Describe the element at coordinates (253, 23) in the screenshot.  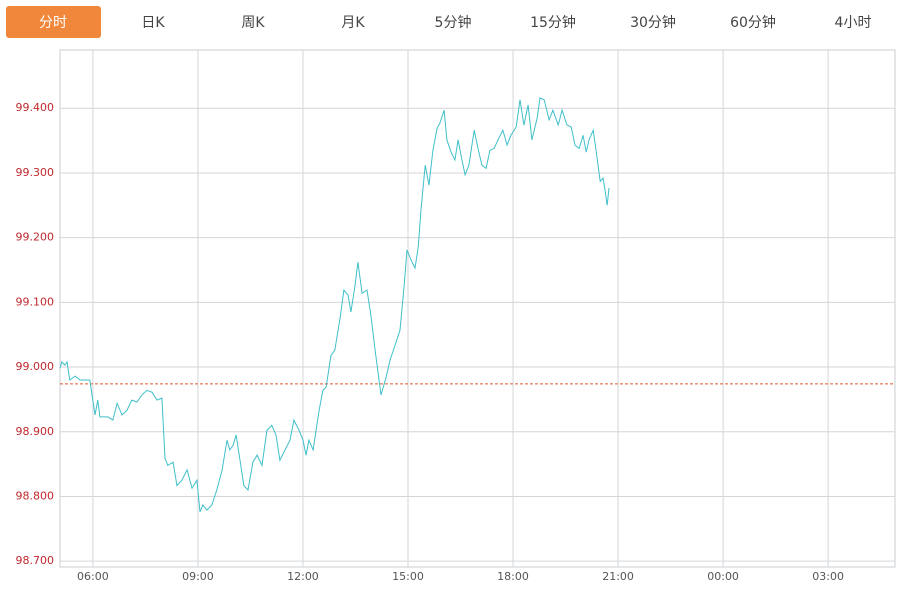
I see `tab: 周K` at that location.